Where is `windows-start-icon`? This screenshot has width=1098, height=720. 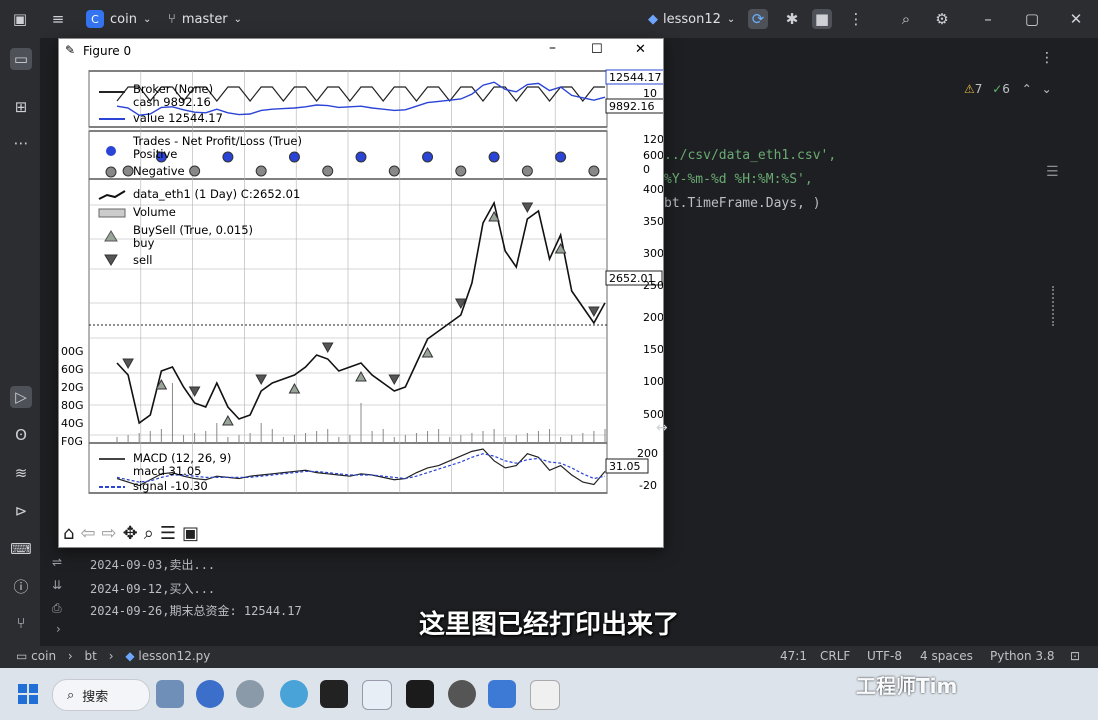
windows-start-icon is located at coordinates (28, 694).